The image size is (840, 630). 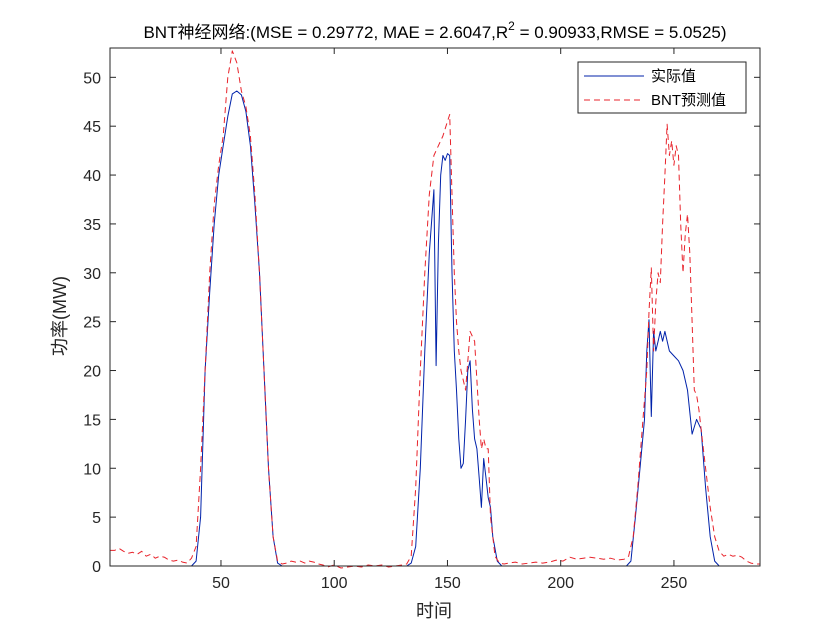 I want to click on y-tick-label: 30, so click(x=92, y=274).